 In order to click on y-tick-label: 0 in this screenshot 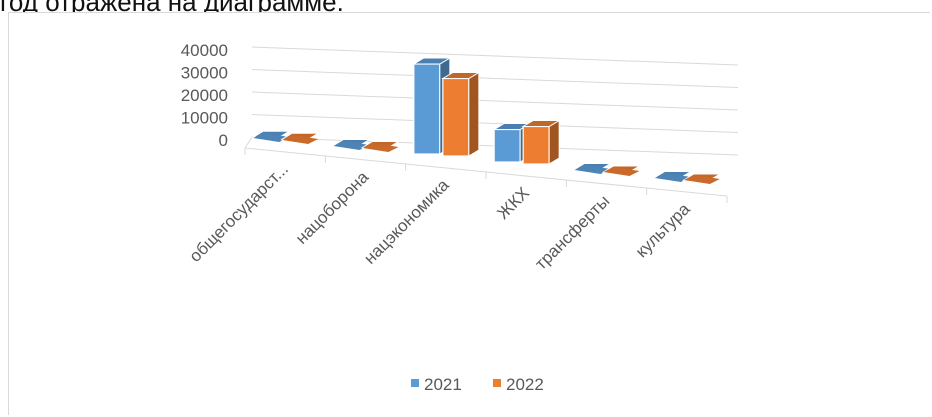, I will do `click(223, 140)`.